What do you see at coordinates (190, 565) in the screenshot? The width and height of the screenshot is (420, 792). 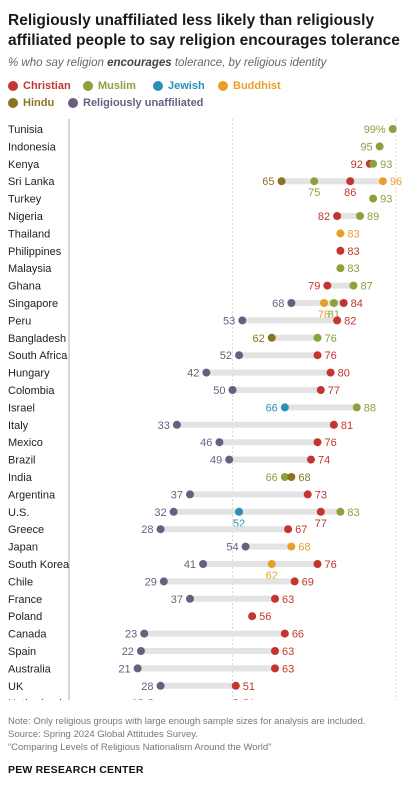 I see `data-label: 41` at bounding box center [190, 565].